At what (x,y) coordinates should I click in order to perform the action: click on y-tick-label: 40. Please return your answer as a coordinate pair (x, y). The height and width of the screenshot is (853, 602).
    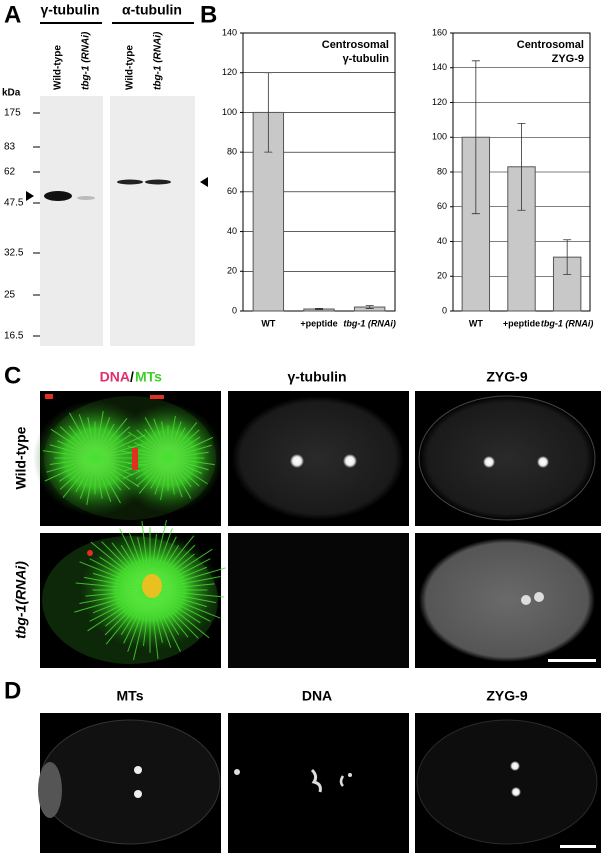
    Looking at the image, I should click on (232, 231).